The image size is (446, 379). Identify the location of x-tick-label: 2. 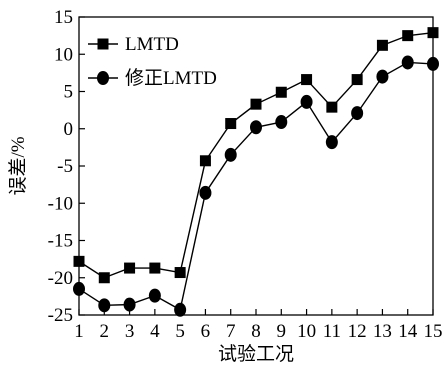
(105, 331).